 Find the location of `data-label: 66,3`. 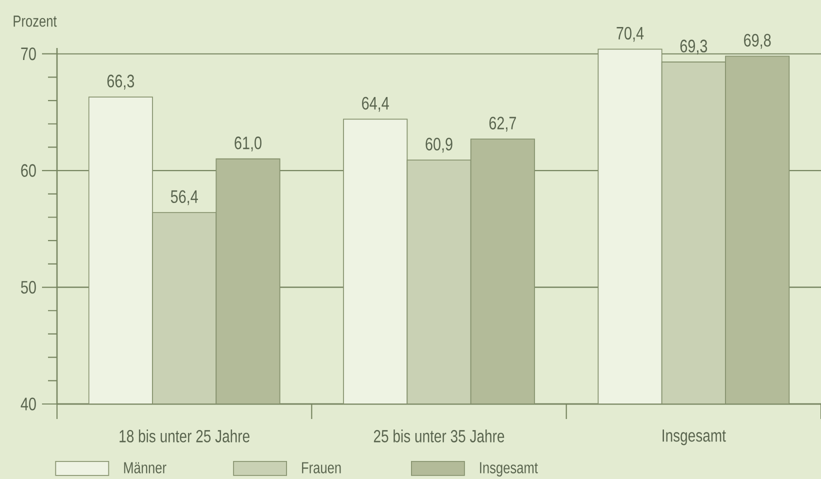

data-label: 66,3 is located at coordinates (120, 82).